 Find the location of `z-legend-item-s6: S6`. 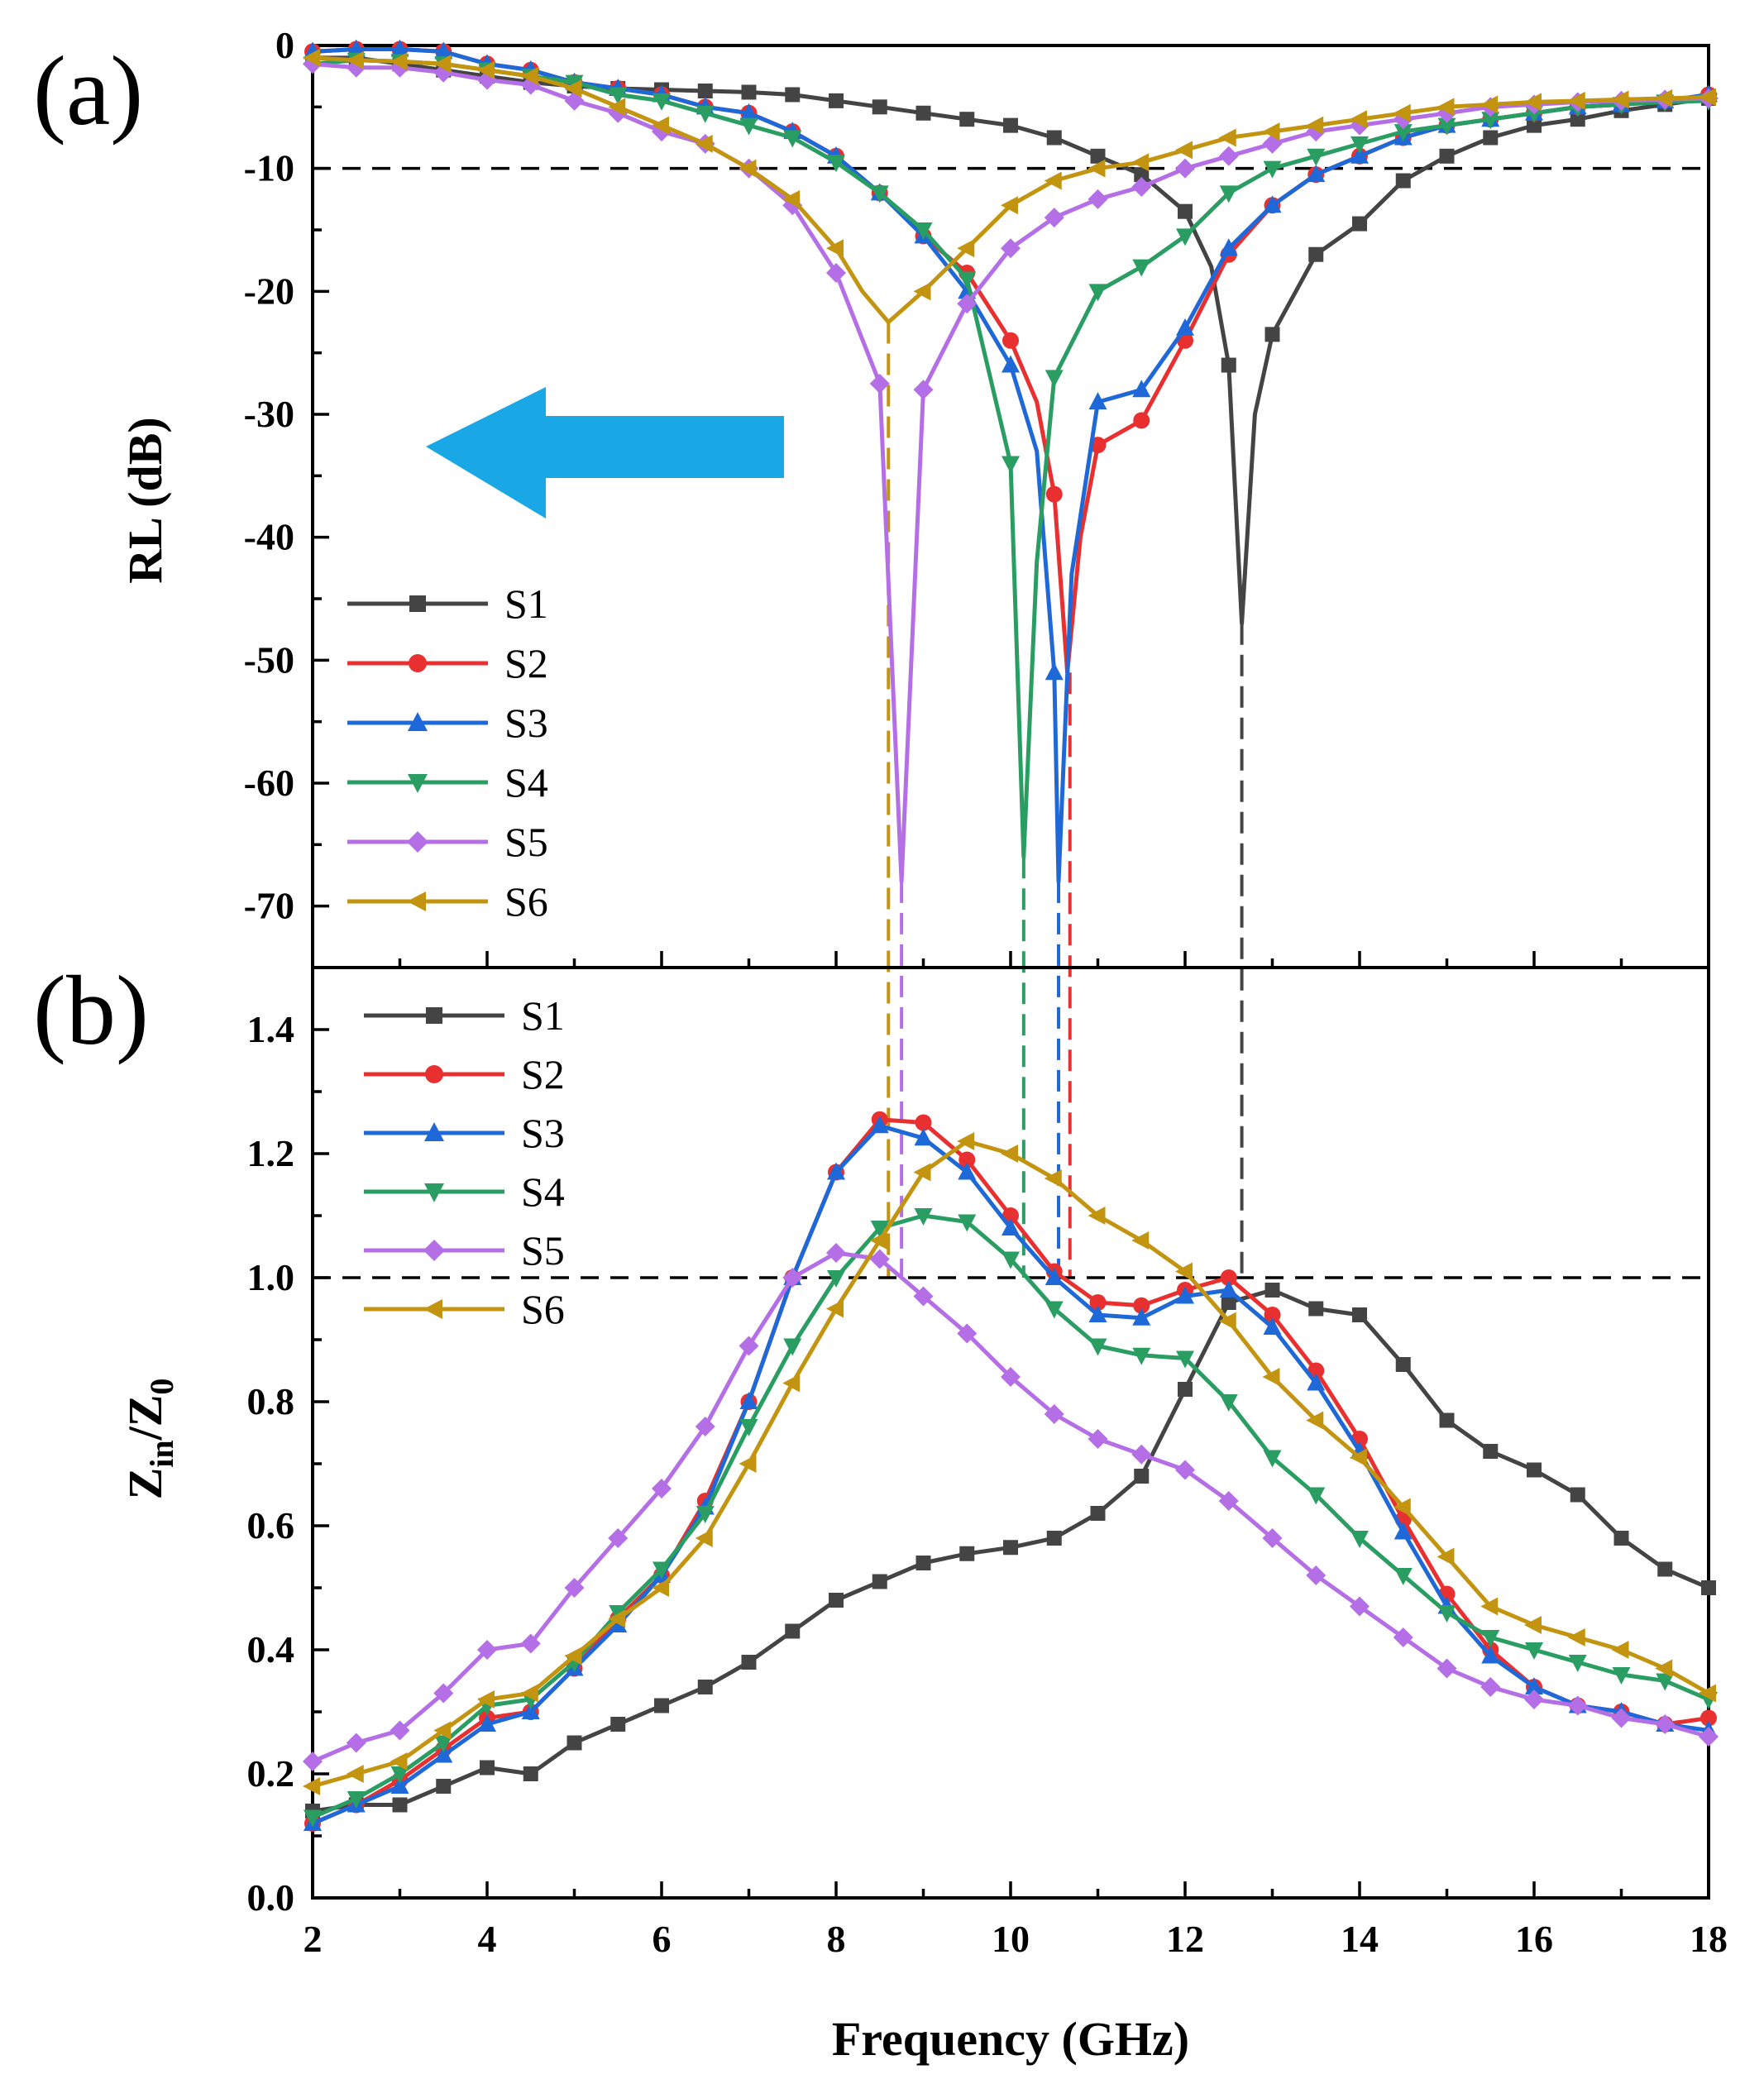

z-legend-item-s6: S6 is located at coordinates (464, 1309).